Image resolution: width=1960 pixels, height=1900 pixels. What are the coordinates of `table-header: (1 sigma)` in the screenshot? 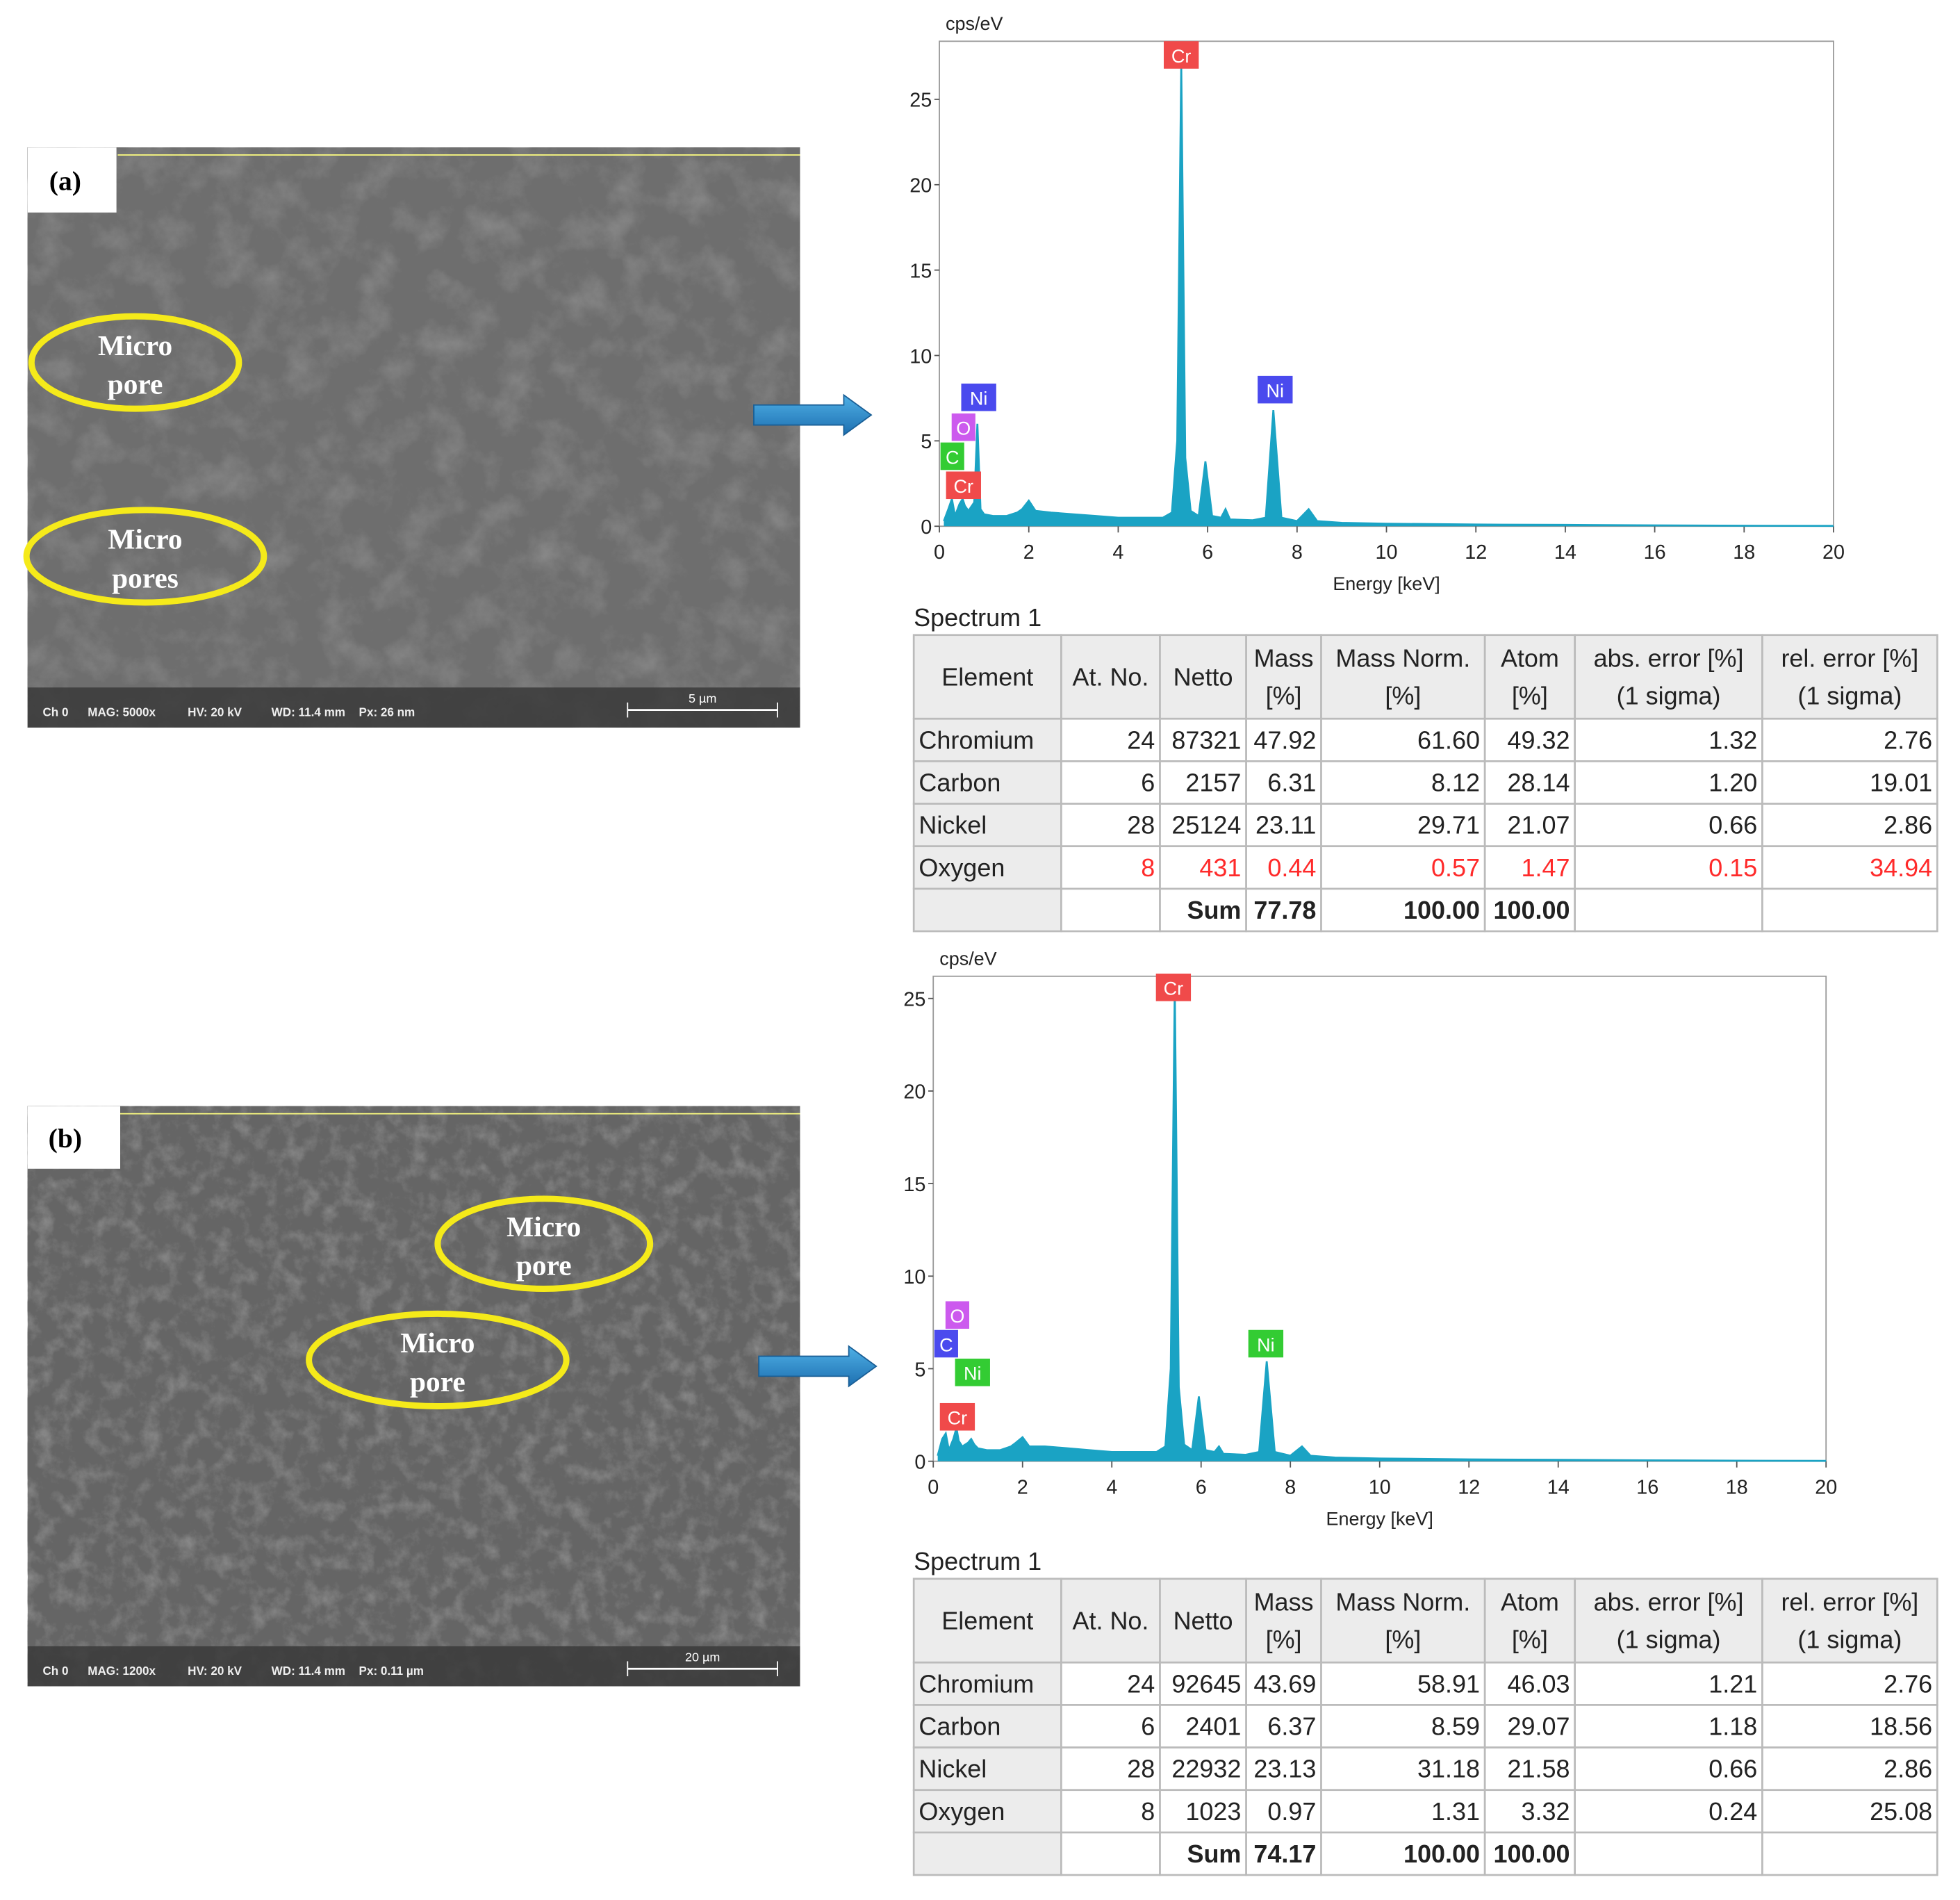 It's located at (1669, 696).